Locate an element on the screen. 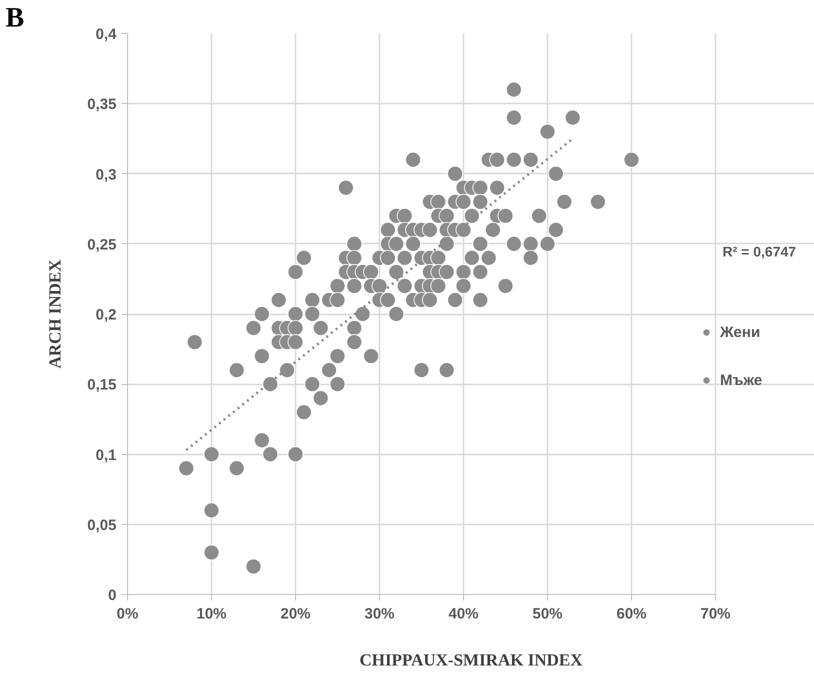 The height and width of the screenshot is (676, 814). x-tick-label: 60% is located at coordinates (631, 614).